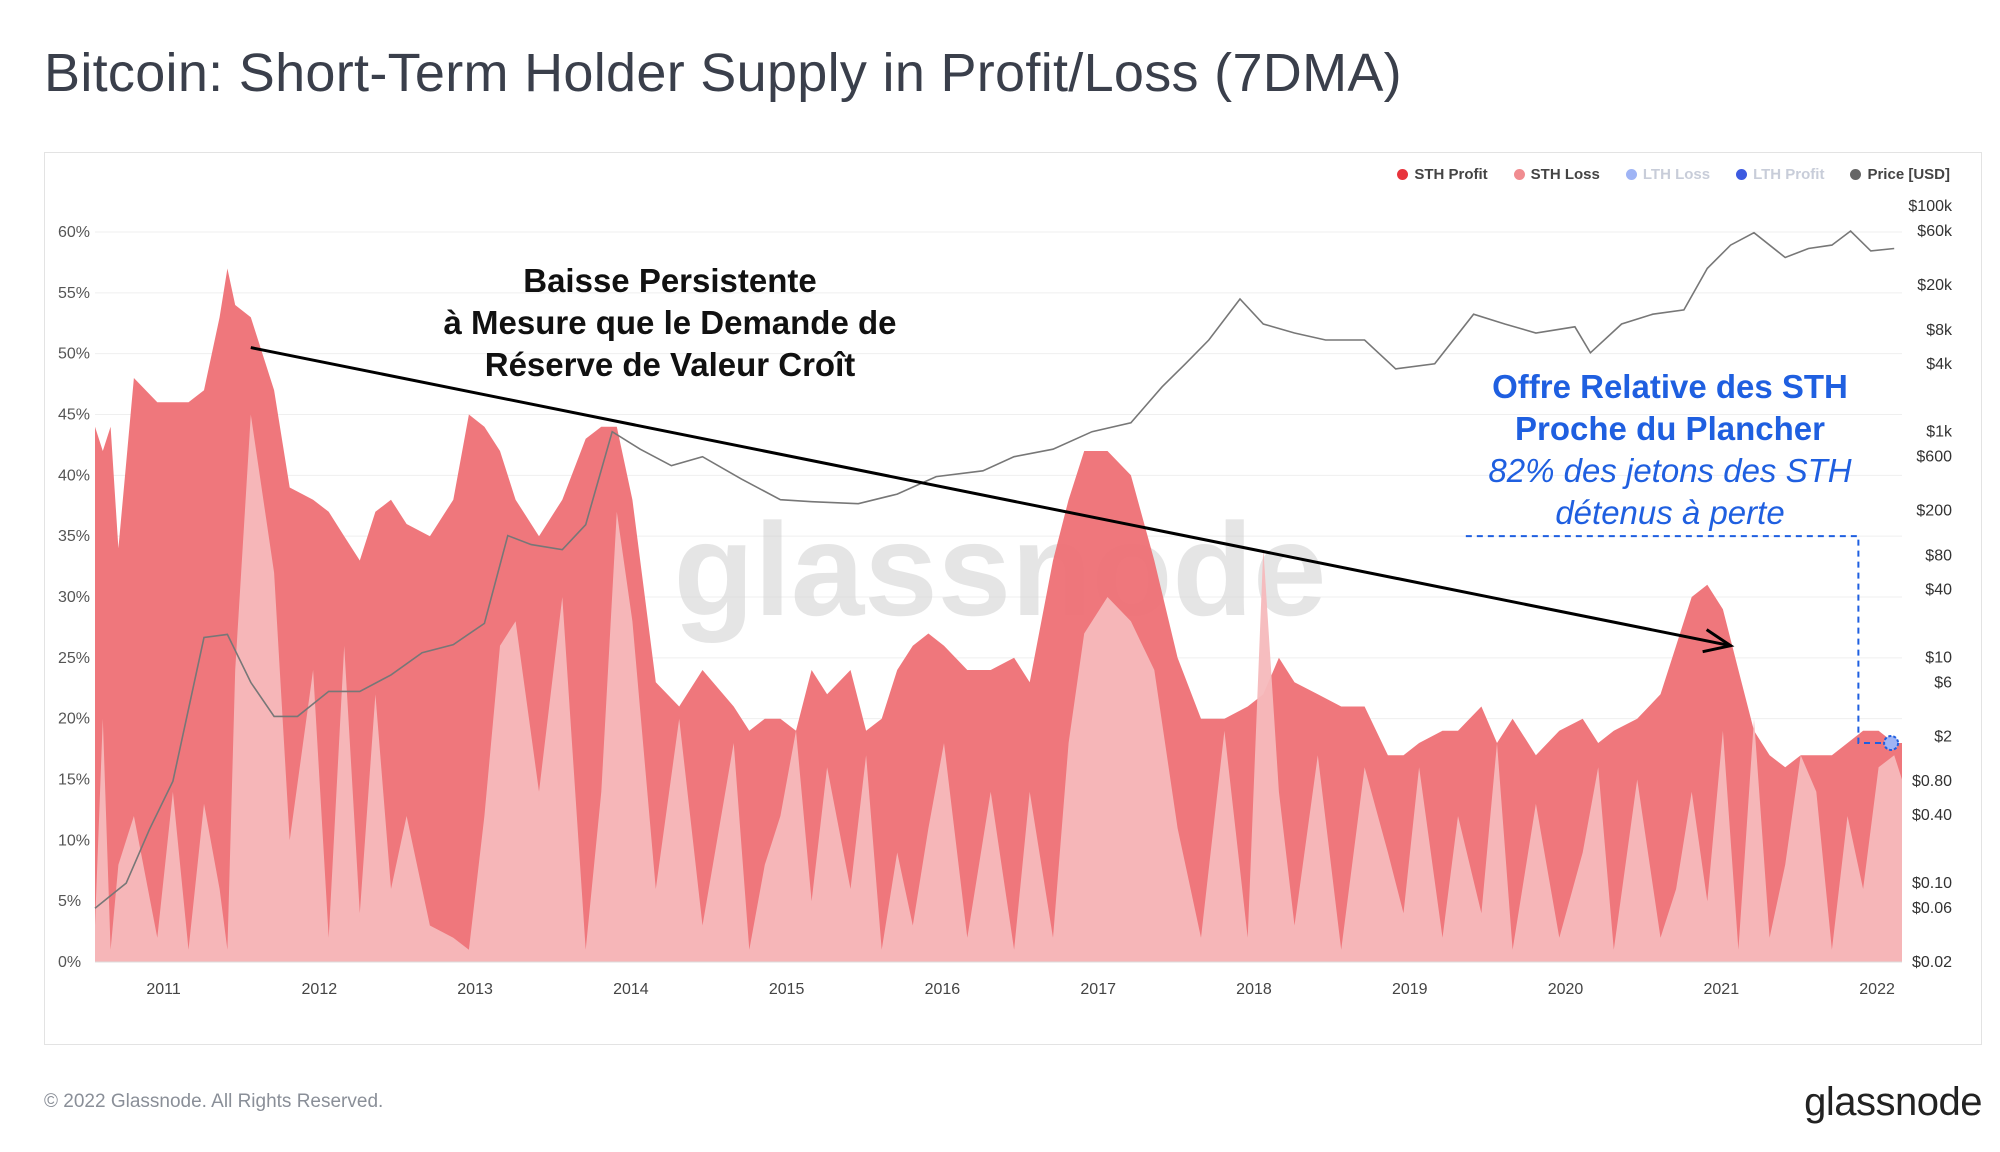  Describe the element at coordinates (1938, 657) in the screenshot. I see `y-right-tick-label: $10` at that location.